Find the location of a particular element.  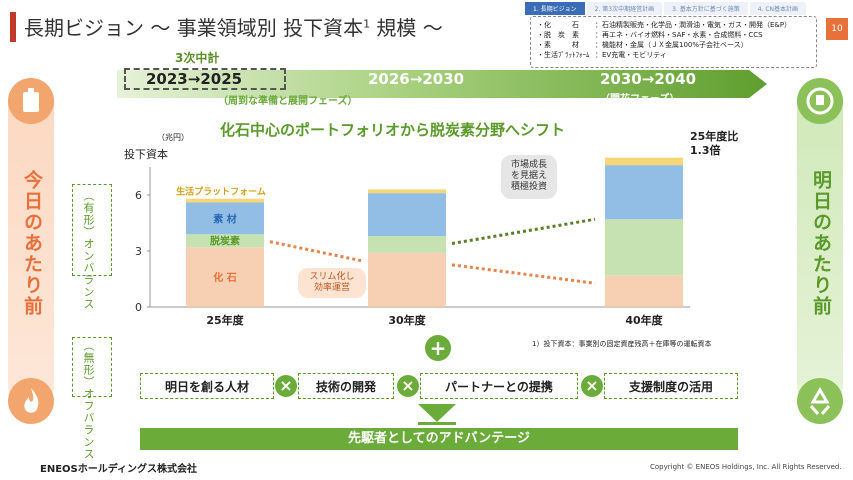

series-label: 化 石 is located at coordinates (224, 277).